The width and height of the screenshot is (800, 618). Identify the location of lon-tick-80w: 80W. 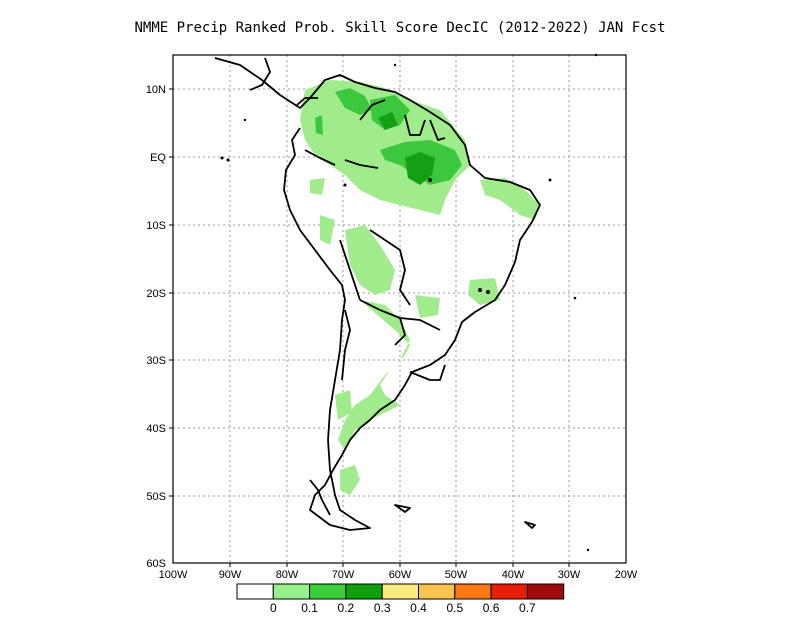
(287, 575).